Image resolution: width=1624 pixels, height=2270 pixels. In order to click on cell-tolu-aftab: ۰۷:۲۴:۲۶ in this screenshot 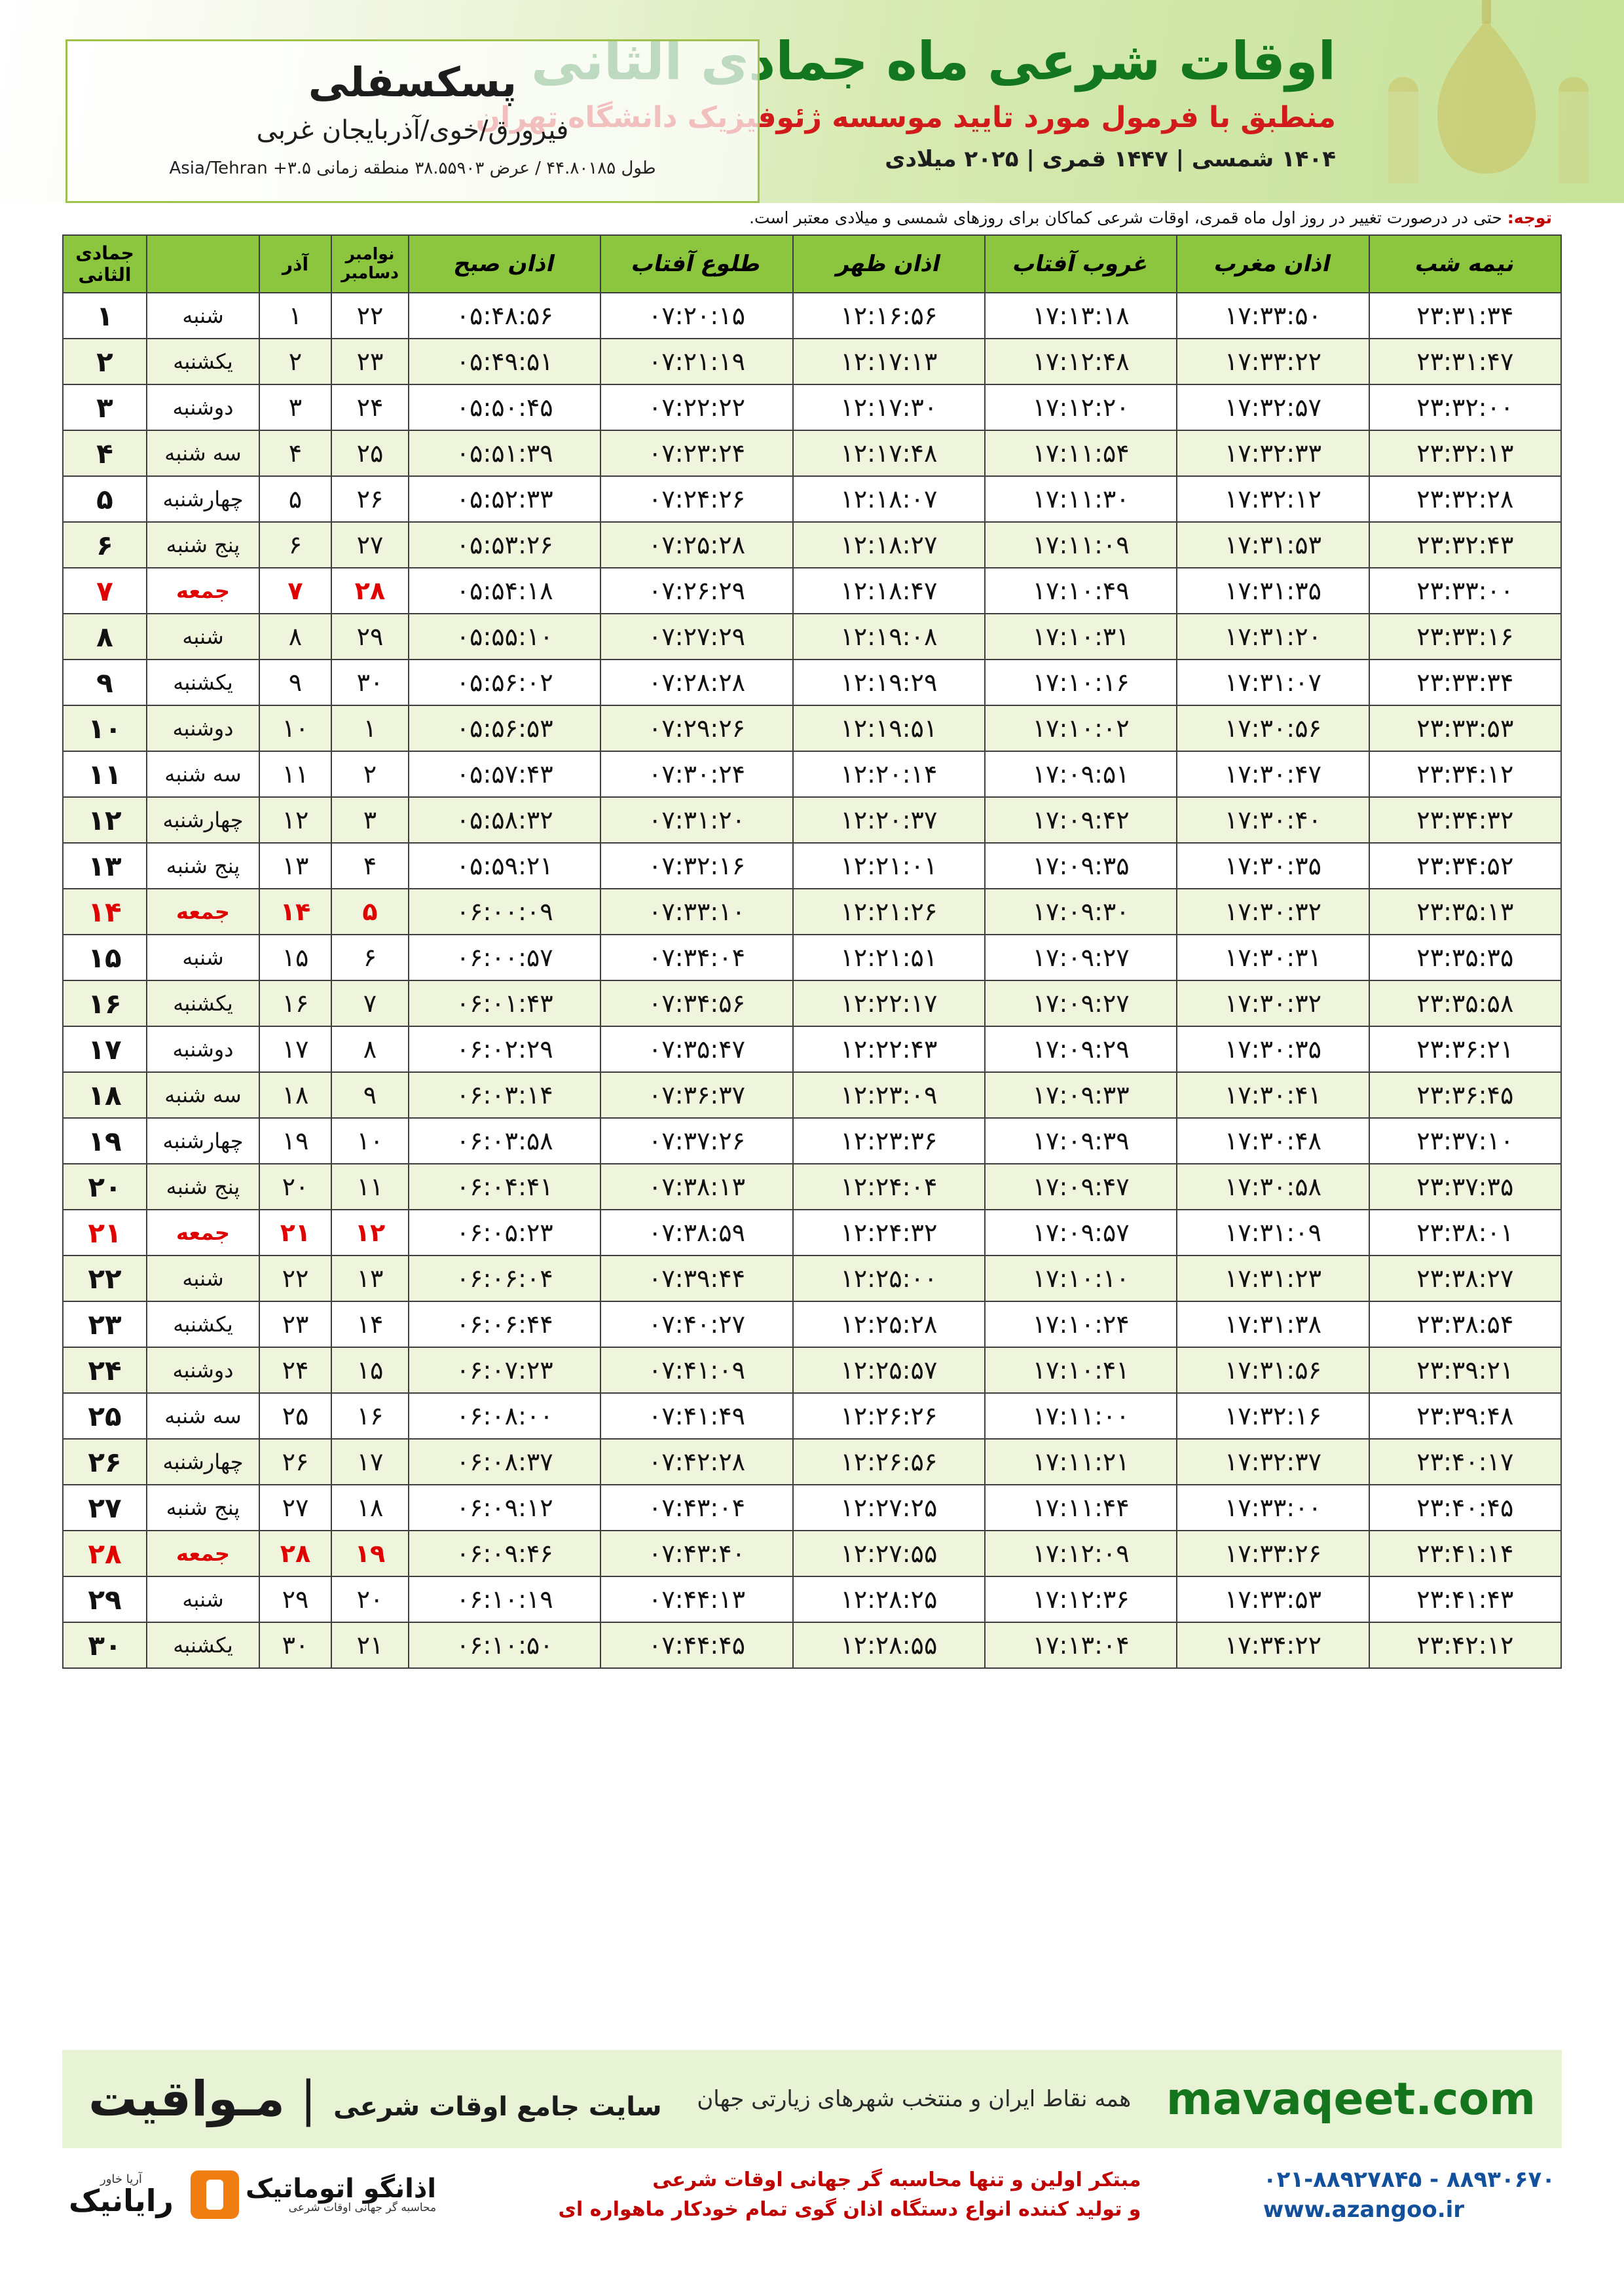, I will do `click(697, 499)`.